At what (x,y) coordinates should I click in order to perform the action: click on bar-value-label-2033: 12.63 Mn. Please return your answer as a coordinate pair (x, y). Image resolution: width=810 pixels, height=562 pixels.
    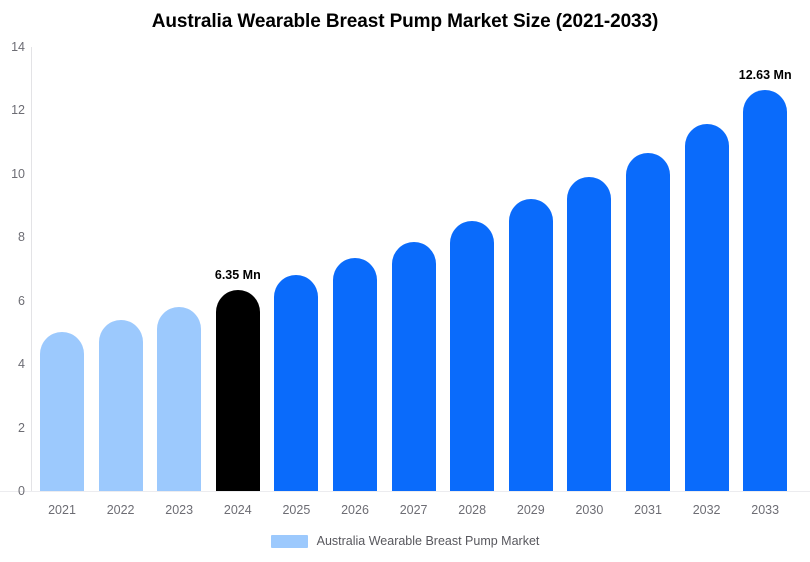
    Looking at the image, I should click on (765, 75).